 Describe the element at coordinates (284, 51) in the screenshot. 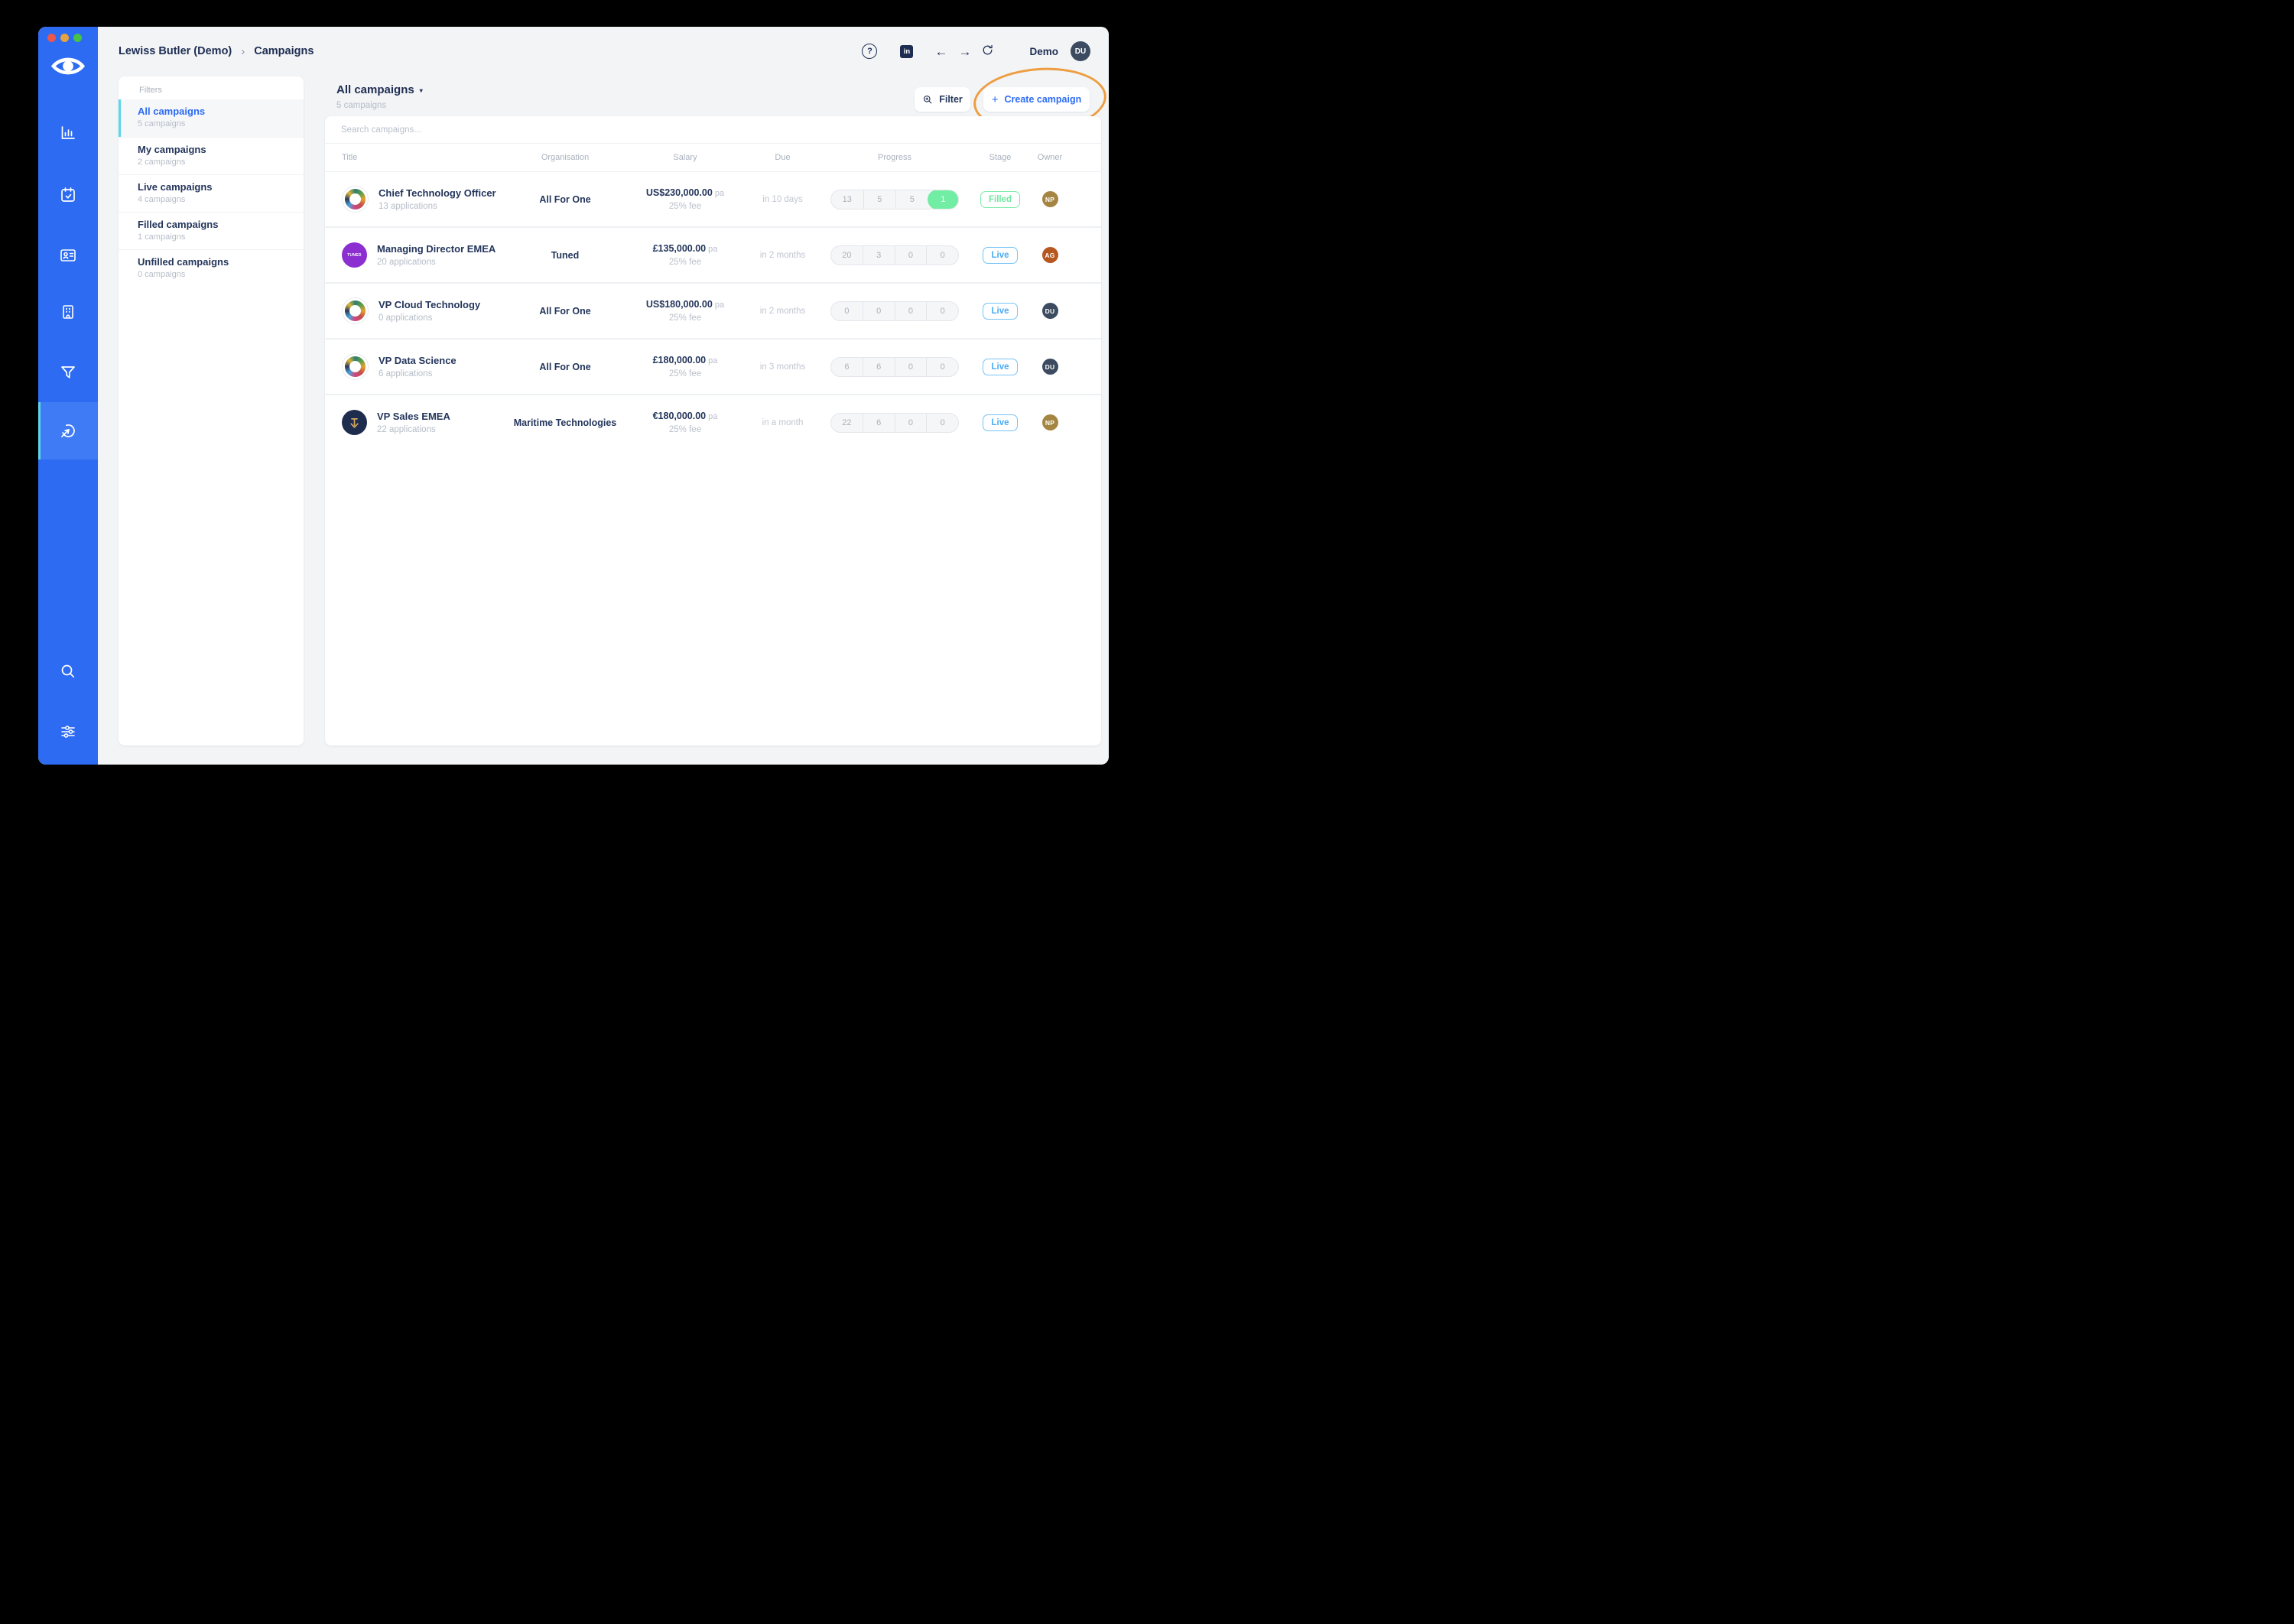

I see `breadcrumb-campaigns: Campaigns` at that location.